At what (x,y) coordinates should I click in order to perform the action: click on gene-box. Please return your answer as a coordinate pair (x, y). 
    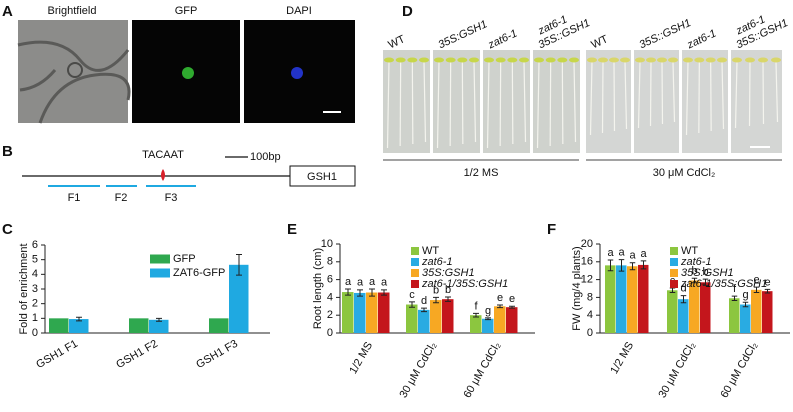
    Looking at the image, I should click on (322, 176).